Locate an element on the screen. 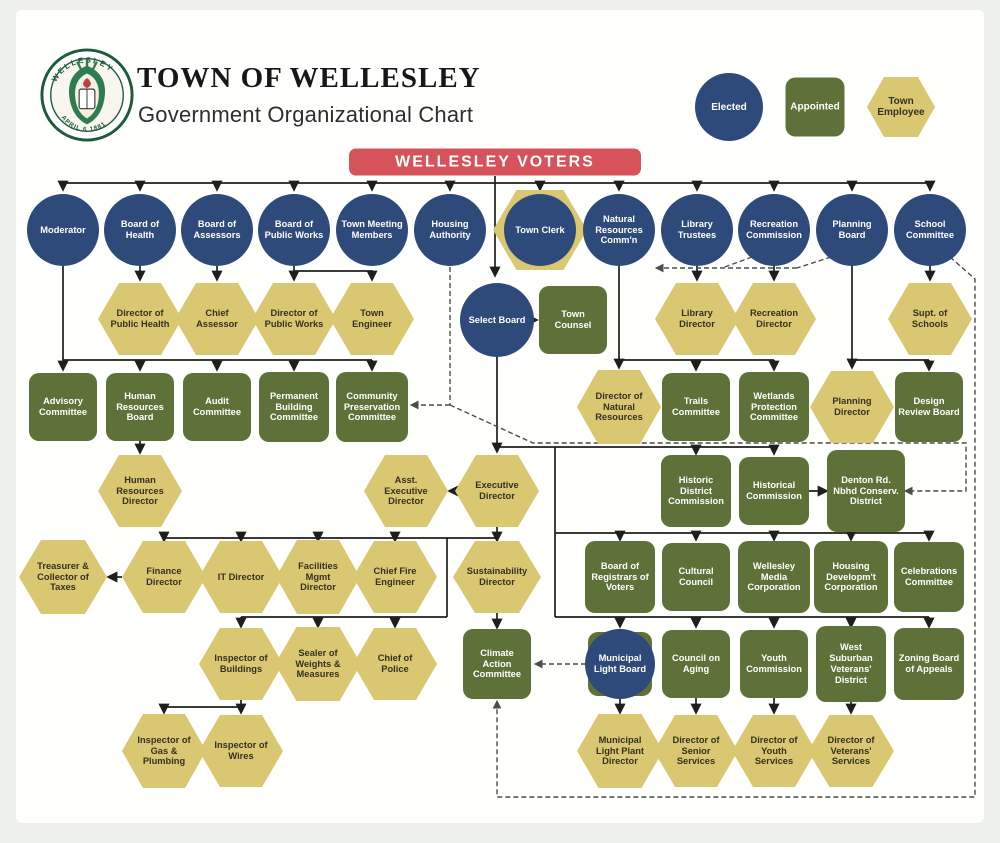 The height and width of the screenshot is (843, 1000). node-cultural-council: Cultural Council is located at coordinates (696, 577).